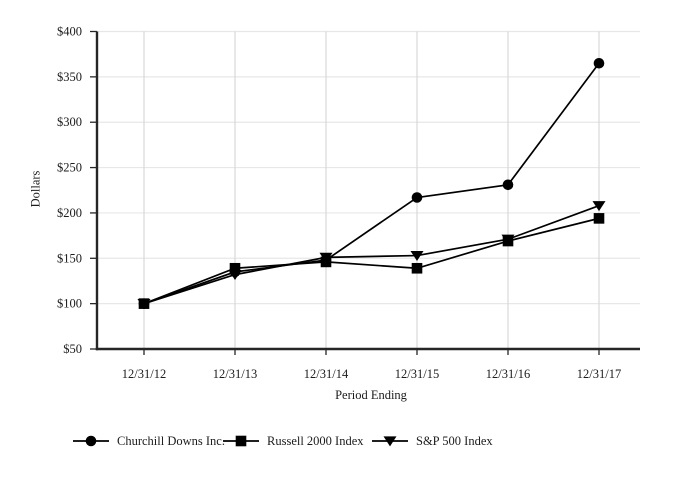 The height and width of the screenshot is (480, 673). What do you see at coordinates (454, 440) in the screenshot?
I see `legend-label: S&P 500 Index` at bounding box center [454, 440].